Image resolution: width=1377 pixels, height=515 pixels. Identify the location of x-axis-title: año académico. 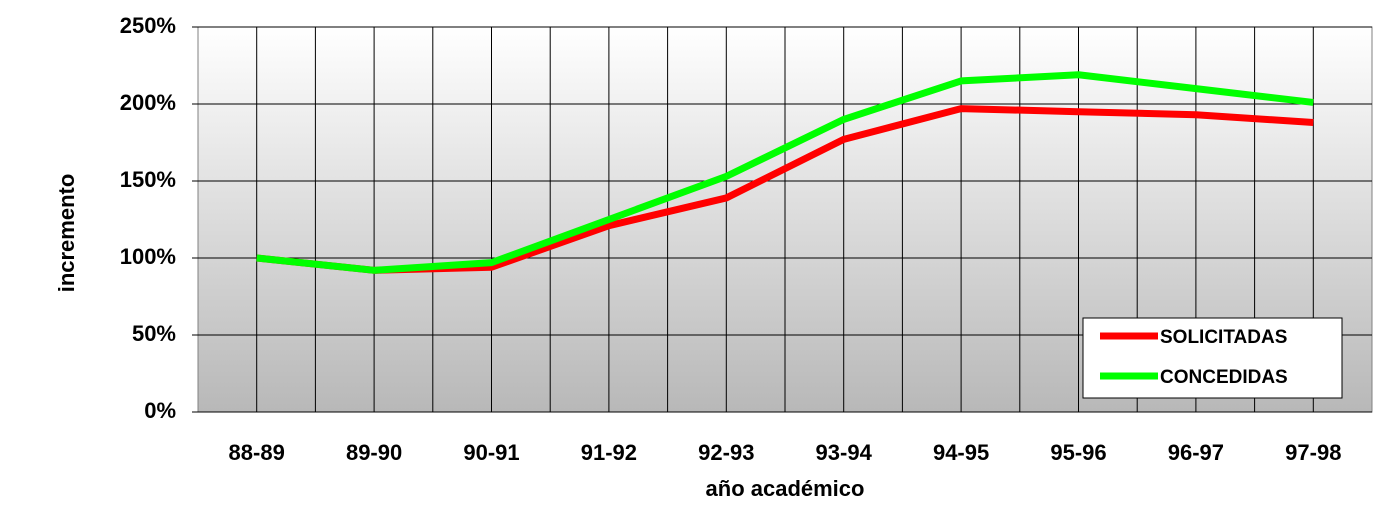
(785, 488).